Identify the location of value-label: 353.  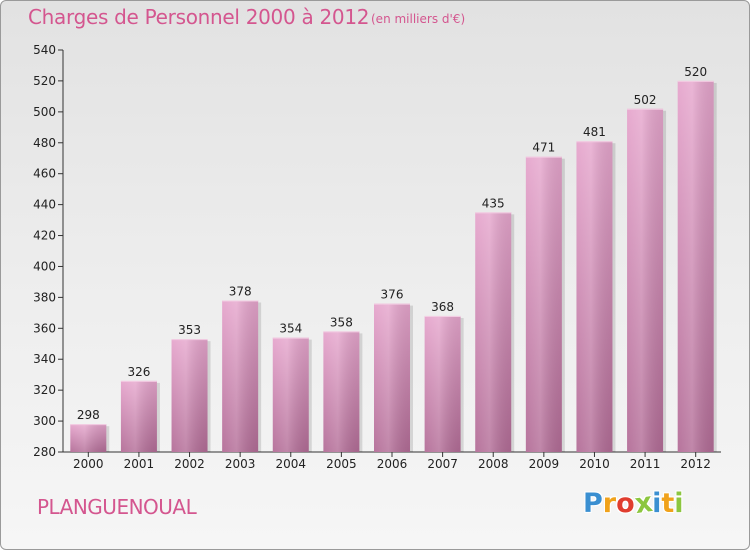
(189, 330).